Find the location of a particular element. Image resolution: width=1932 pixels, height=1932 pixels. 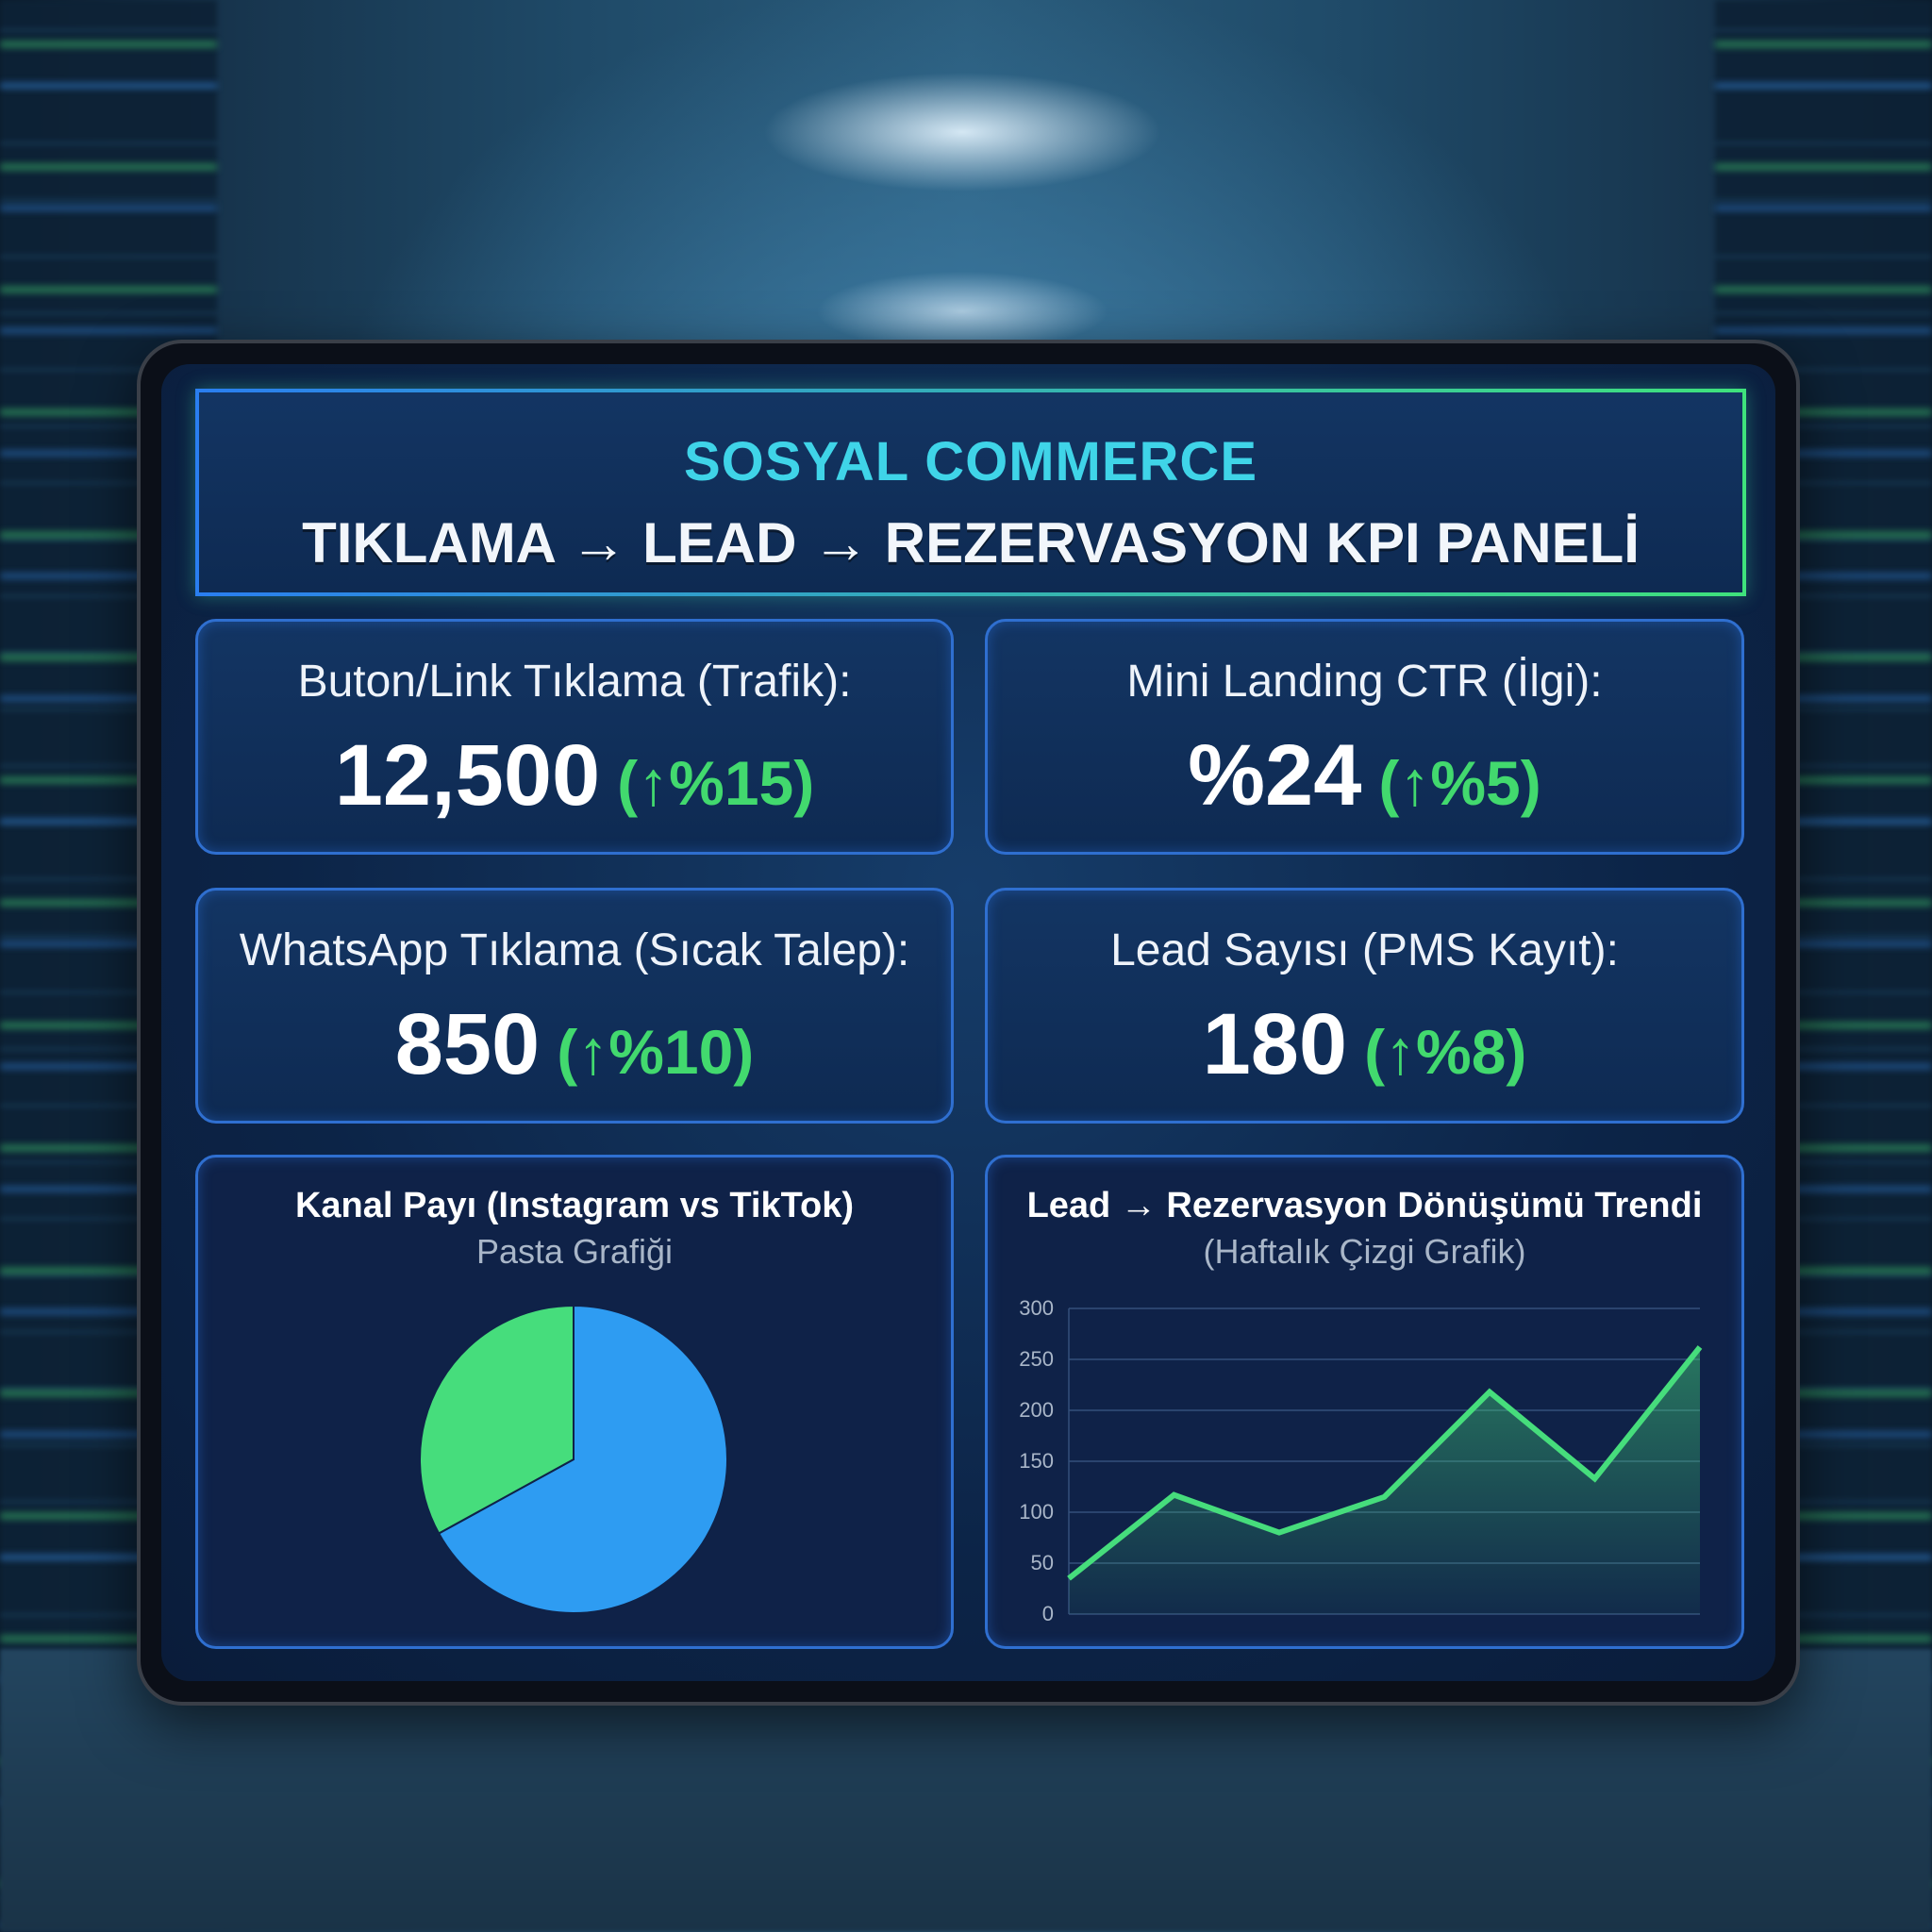

kpi-change: (↑%15) is located at coordinates (716, 783).